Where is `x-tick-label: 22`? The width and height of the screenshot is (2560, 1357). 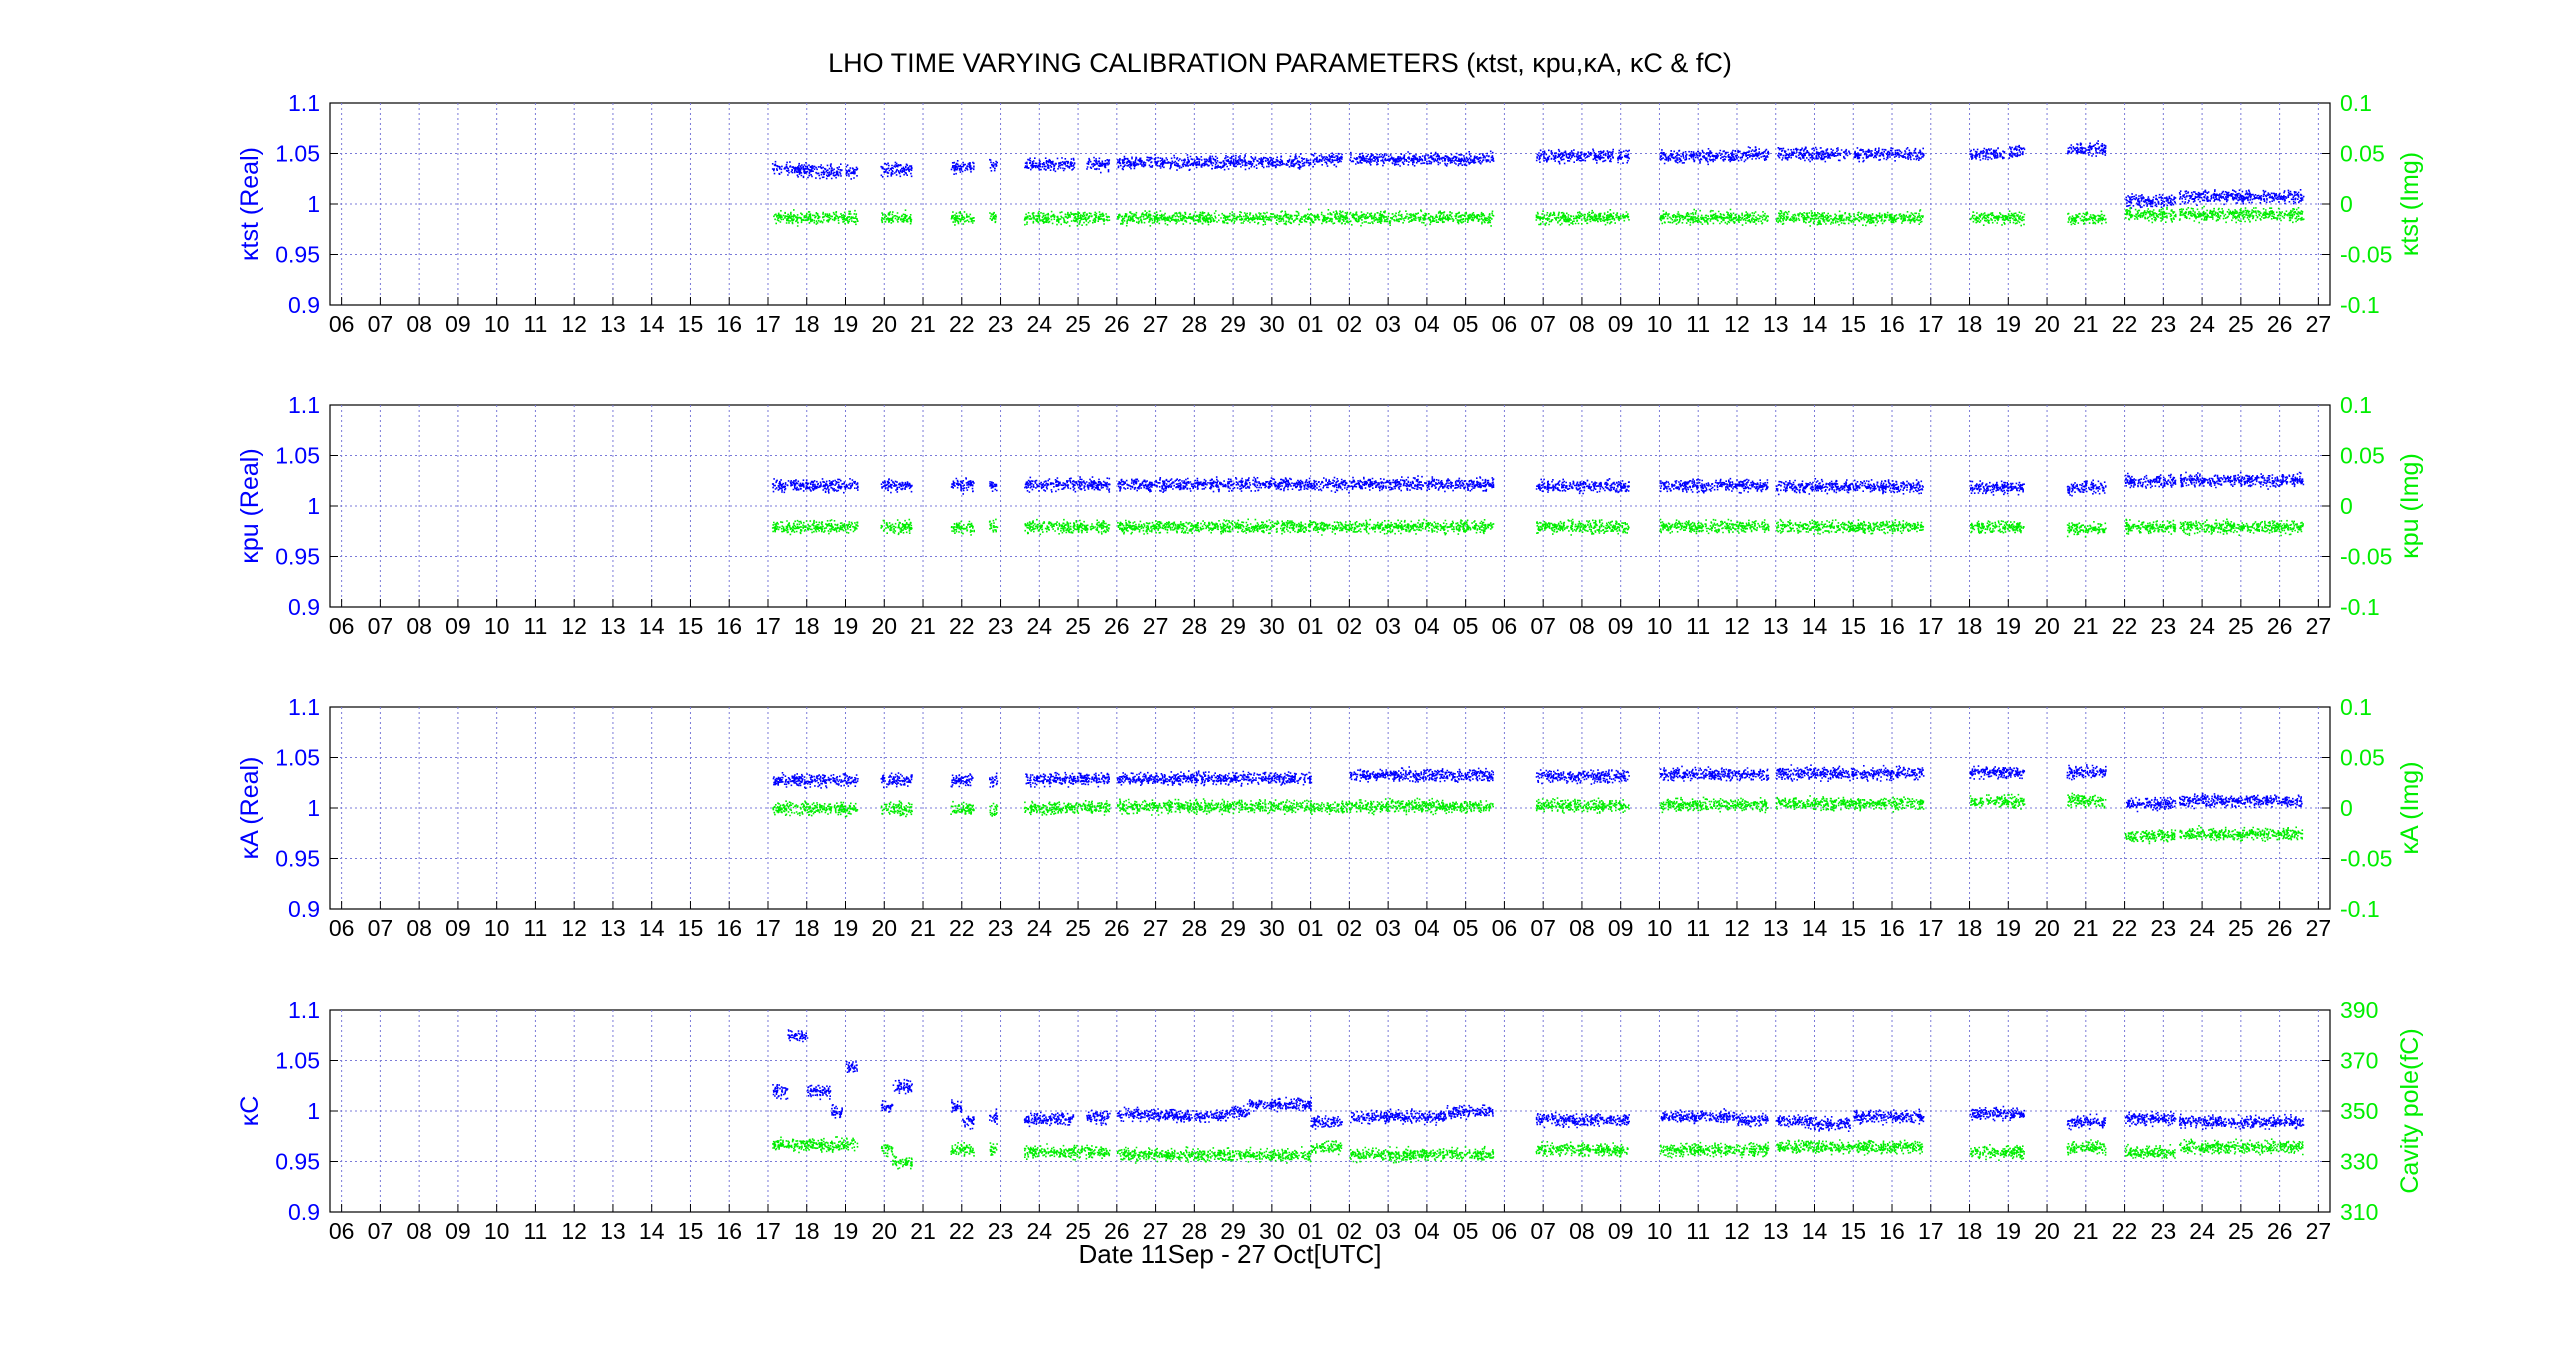 x-tick-label: 22 is located at coordinates (962, 1231).